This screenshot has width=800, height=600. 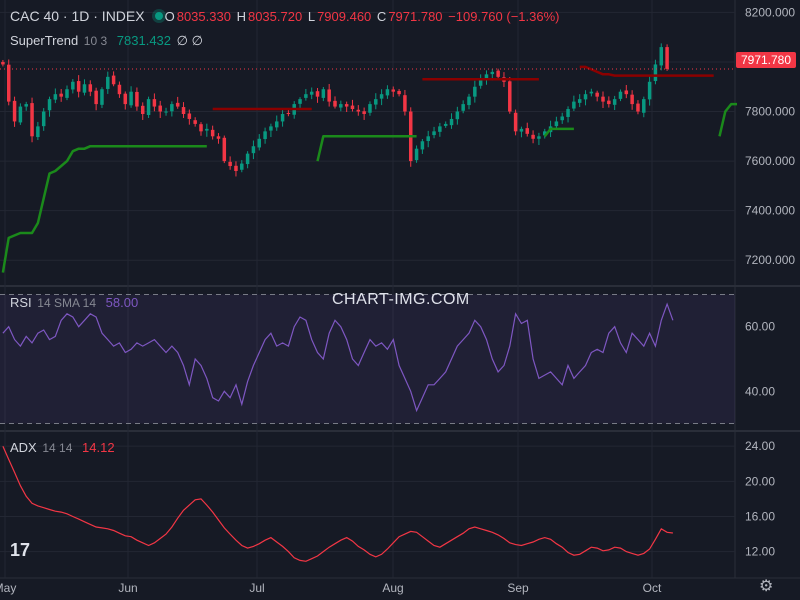 What do you see at coordinates (8, 588) in the screenshot?
I see `time-axis-tick-label: May` at bounding box center [8, 588].